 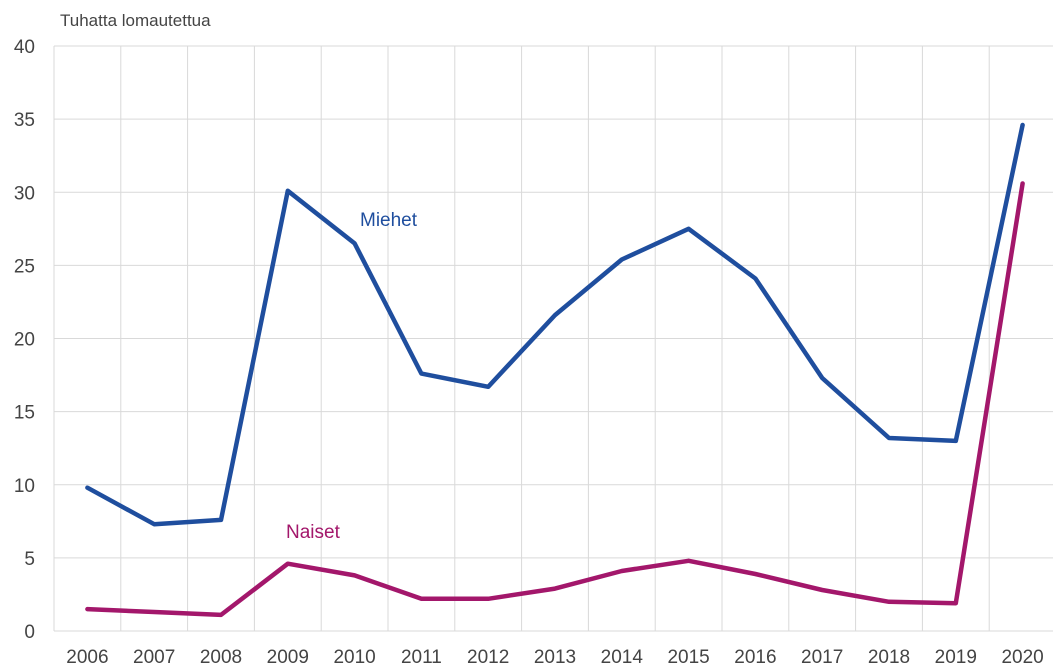 I want to click on x-tick-label: 2017, so click(x=822, y=657).